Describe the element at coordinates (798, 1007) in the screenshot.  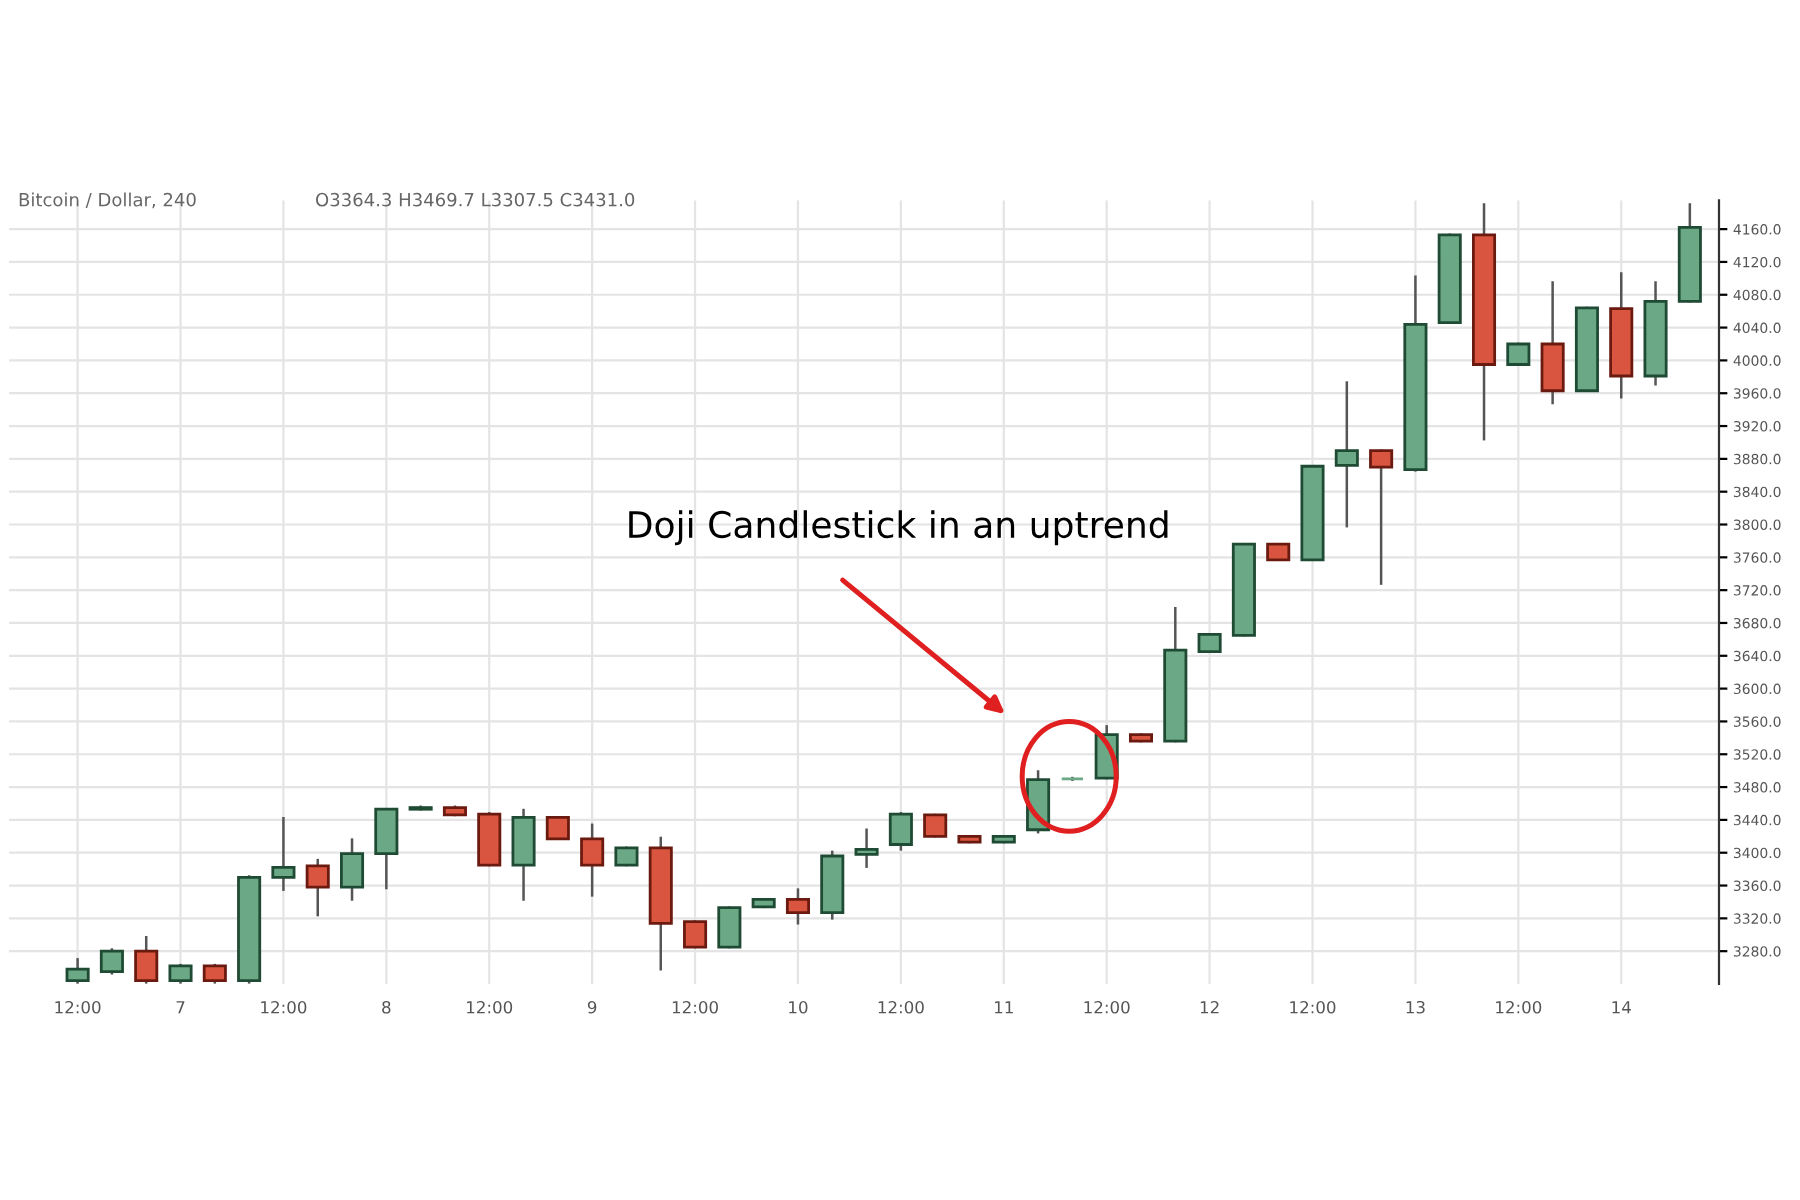
I see `x-tick-label: 10` at that location.